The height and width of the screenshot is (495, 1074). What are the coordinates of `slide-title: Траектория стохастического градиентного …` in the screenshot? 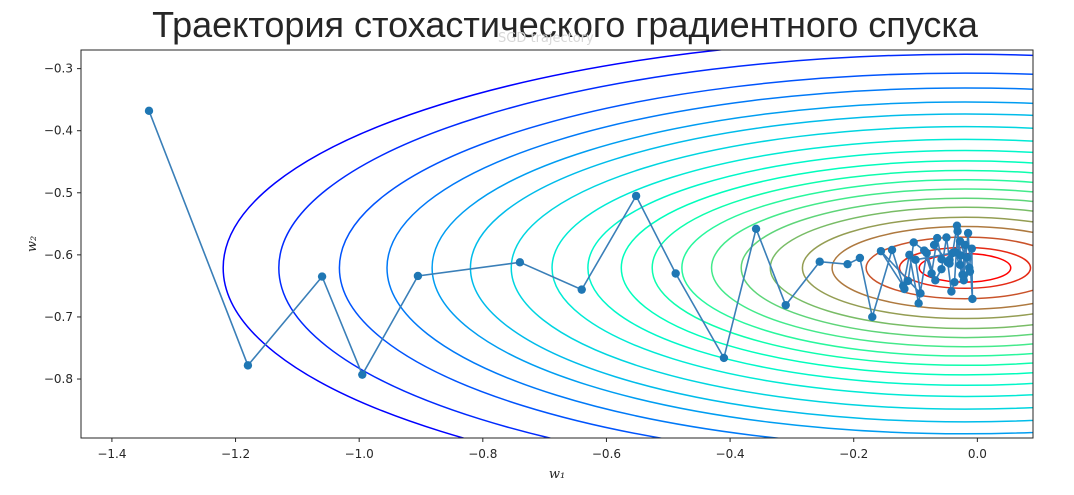 It's located at (565, 24).